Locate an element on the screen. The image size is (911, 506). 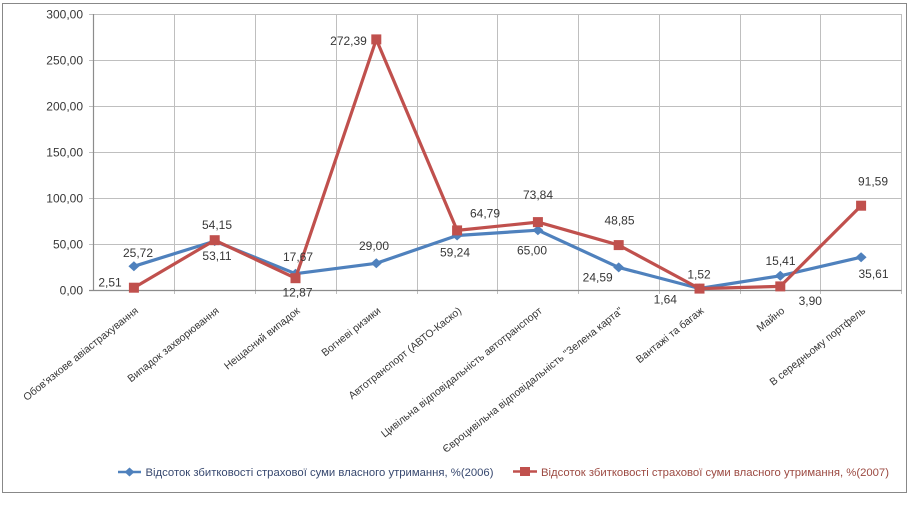
svg-text: 100,00 is located at coordinates (64, 199).